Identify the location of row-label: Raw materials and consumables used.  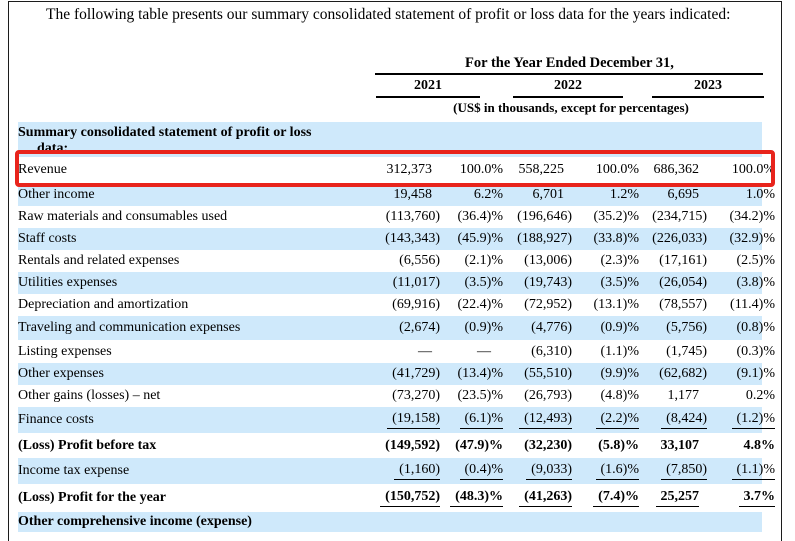
(123, 216).